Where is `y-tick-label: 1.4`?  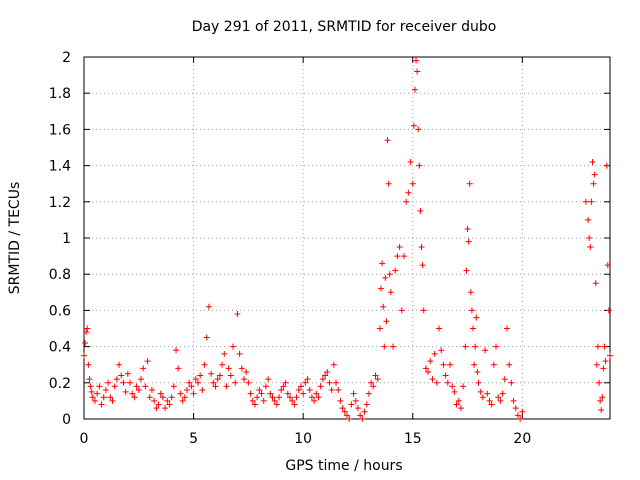 y-tick-label: 1.4 is located at coordinates (60, 167).